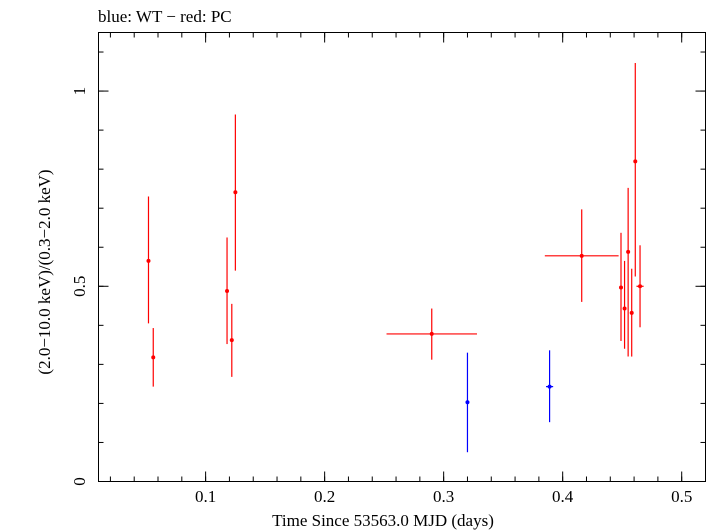  Describe the element at coordinates (443, 496) in the screenshot. I see `x-tick-label: 0.3` at that location.